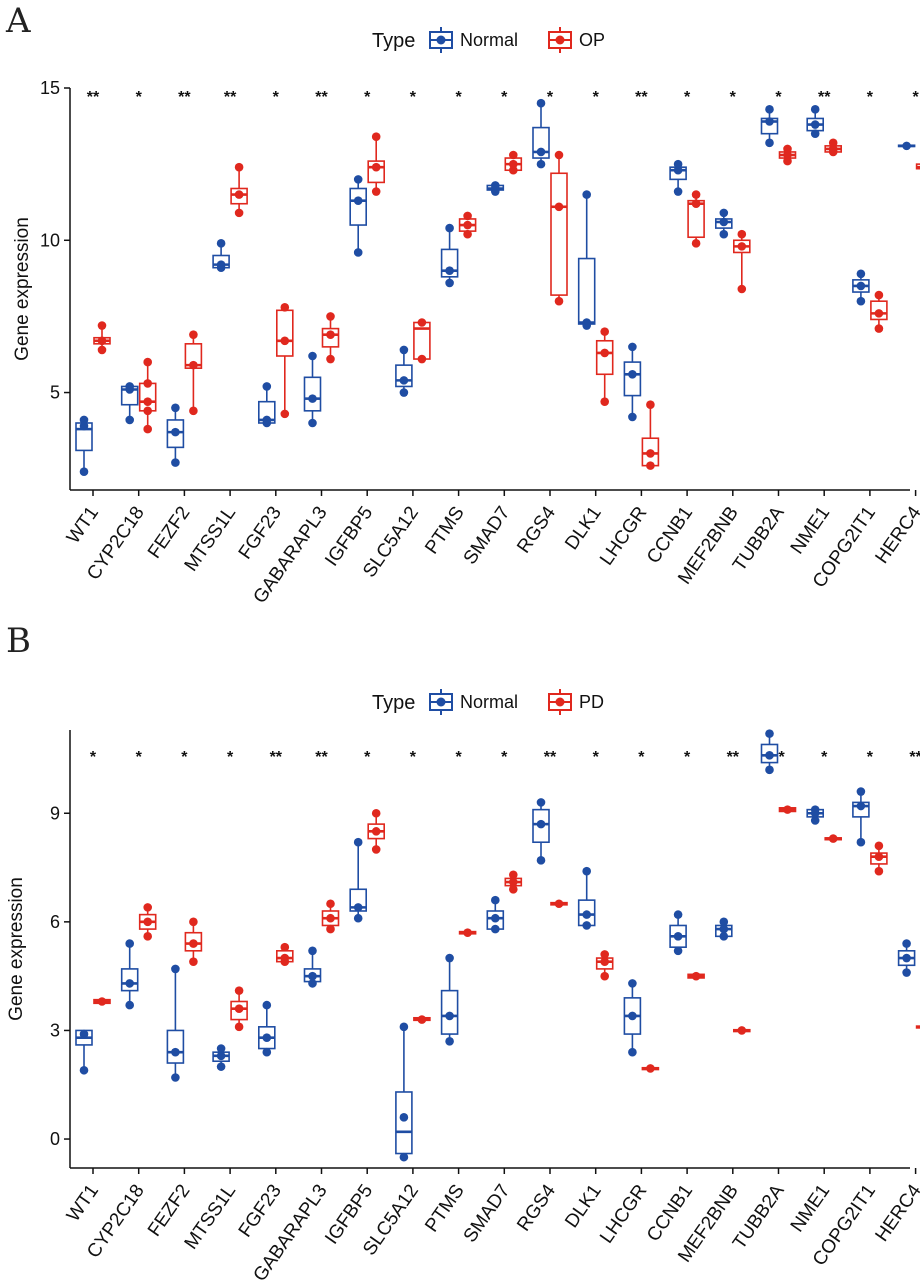 Image resolution: width=920 pixels, height=1288 pixels. Describe the element at coordinates (536, 529) in the screenshot. I see `panel-a-x-tick-label: RGS4` at that location.